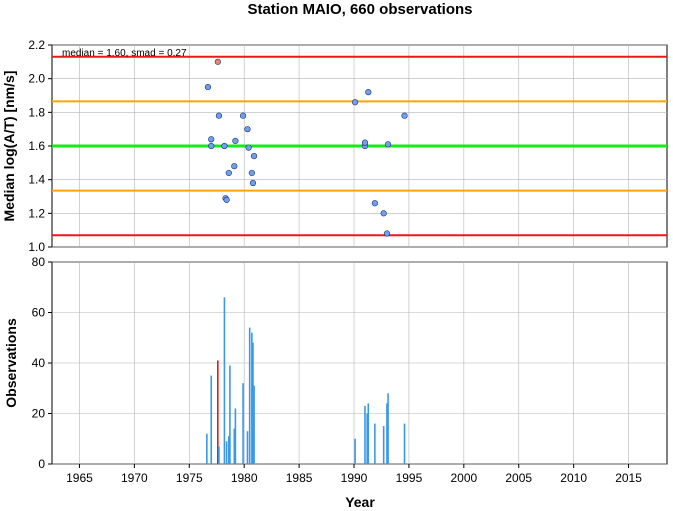 The height and width of the screenshot is (511, 673). What do you see at coordinates (39, 414) in the screenshot?
I see `bottom-y-tick-label: 20` at bounding box center [39, 414].